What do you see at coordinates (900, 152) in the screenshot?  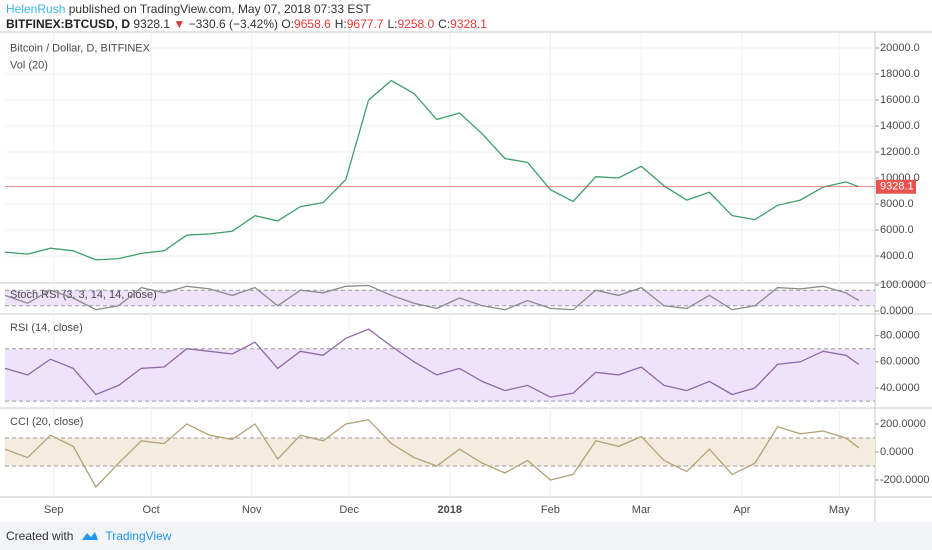 I see `y-tick-label: 12000.0` at bounding box center [900, 152].